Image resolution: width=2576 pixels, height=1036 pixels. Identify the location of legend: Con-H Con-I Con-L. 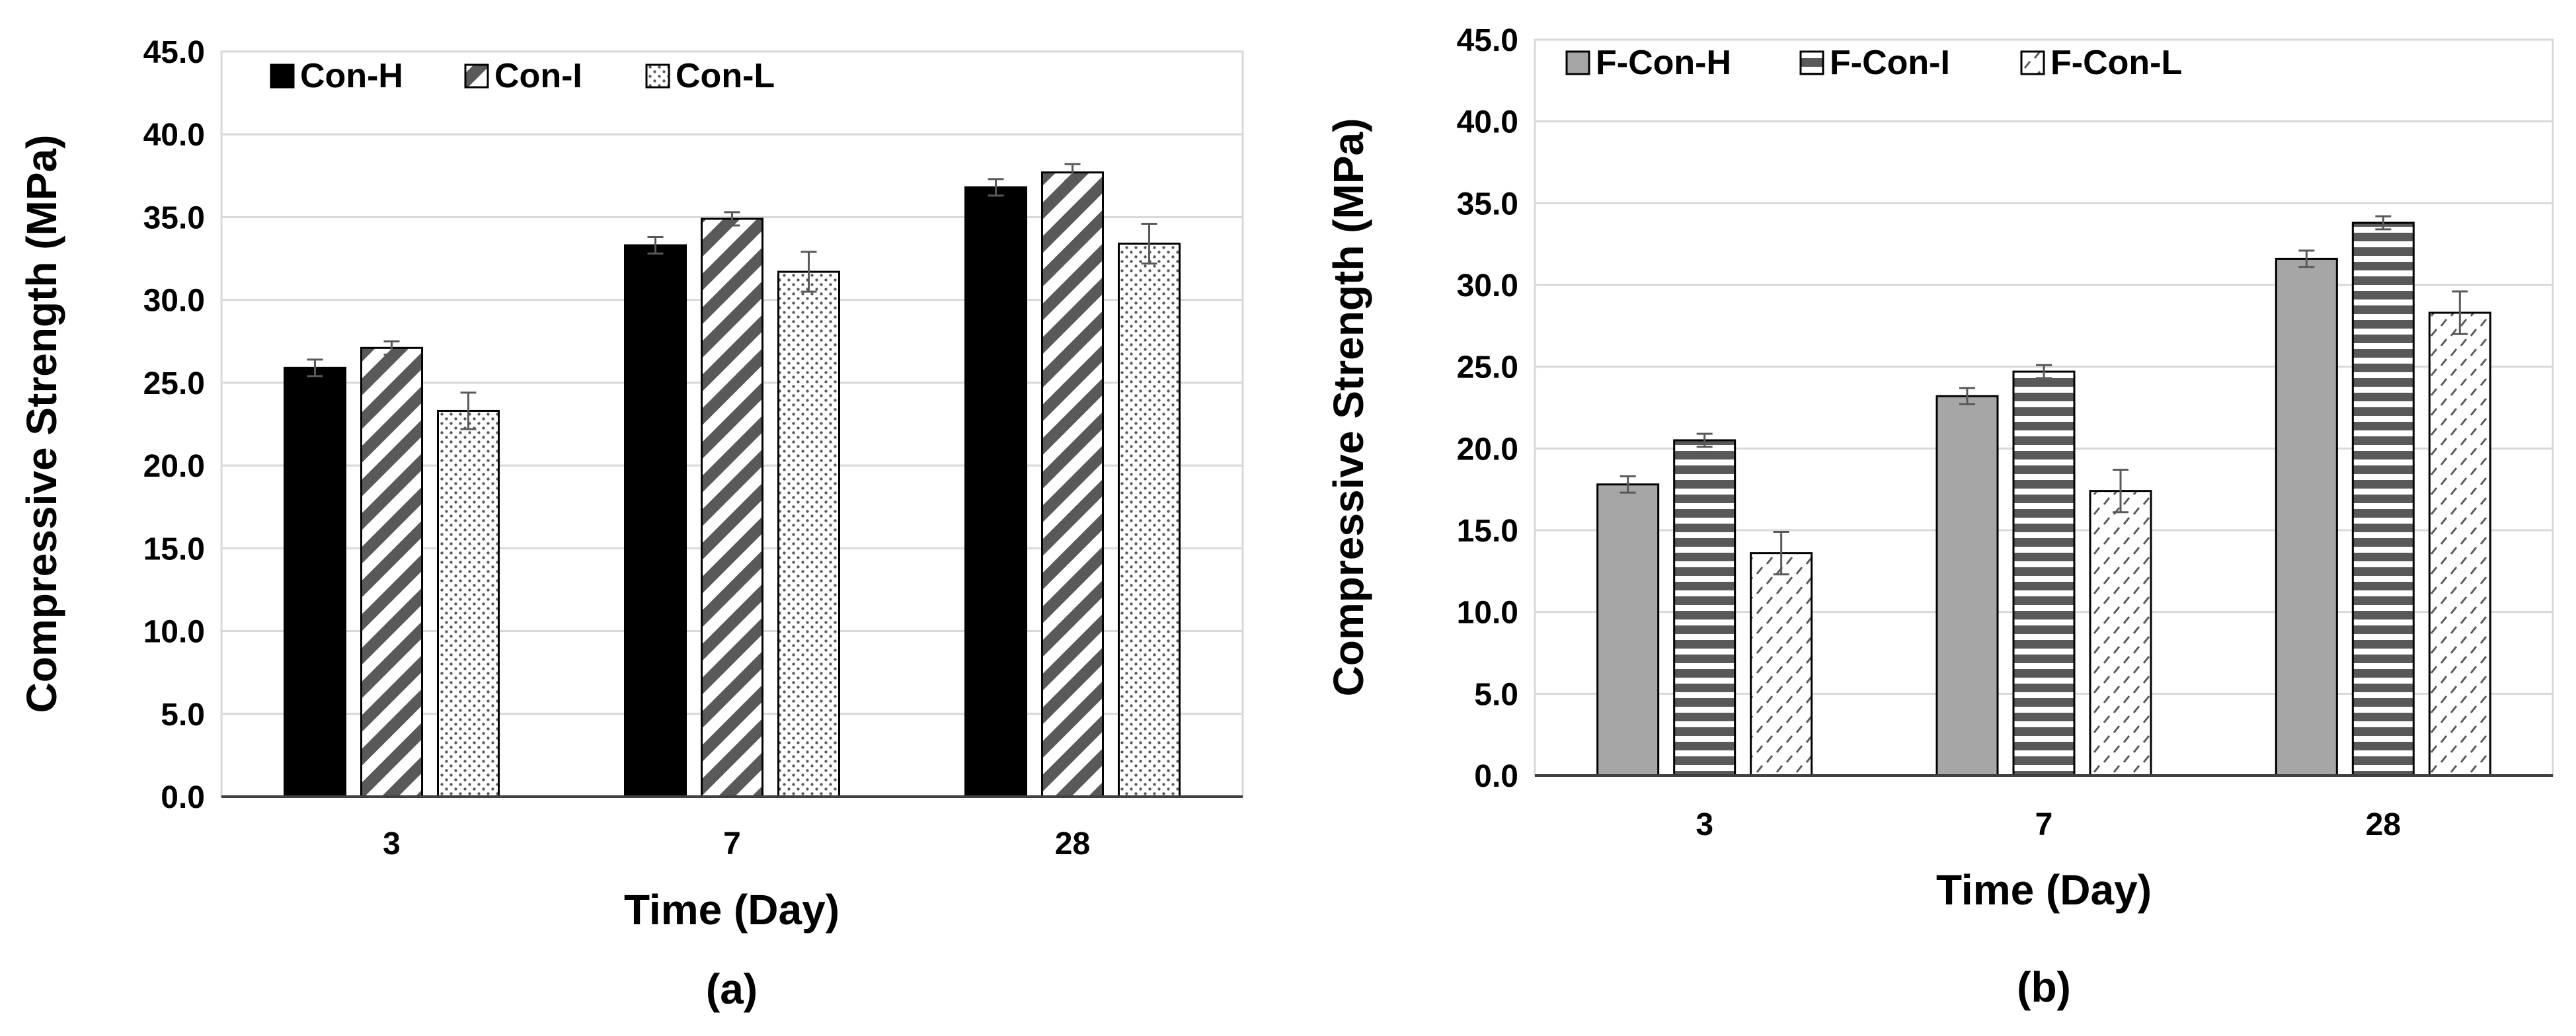
(522, 76).